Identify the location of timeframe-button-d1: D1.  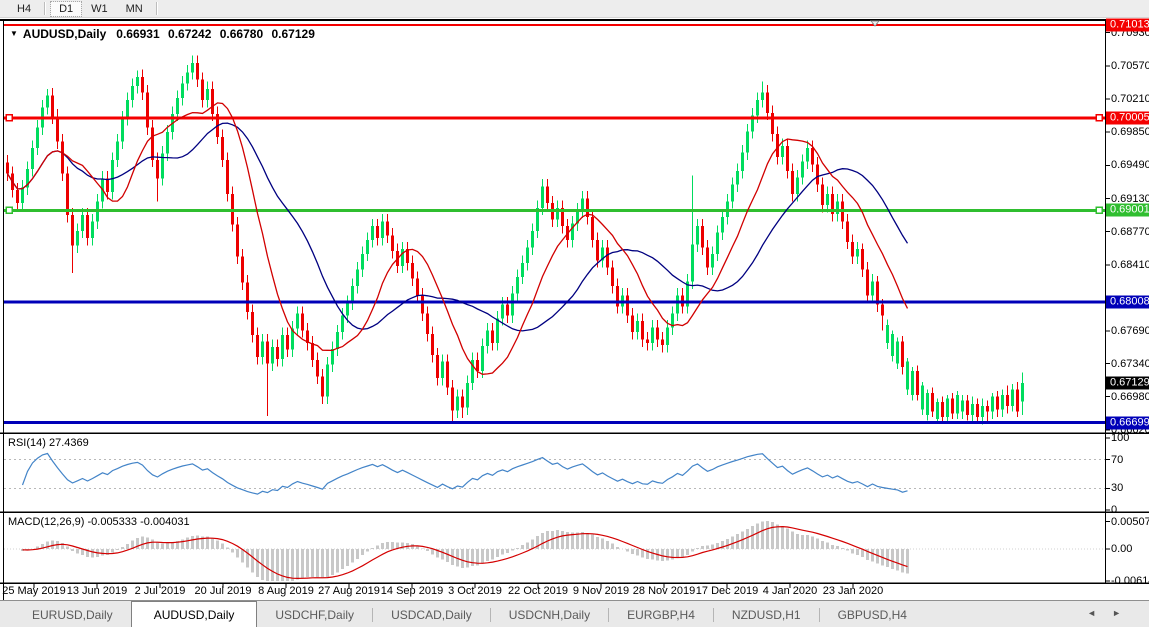
(66, 8).